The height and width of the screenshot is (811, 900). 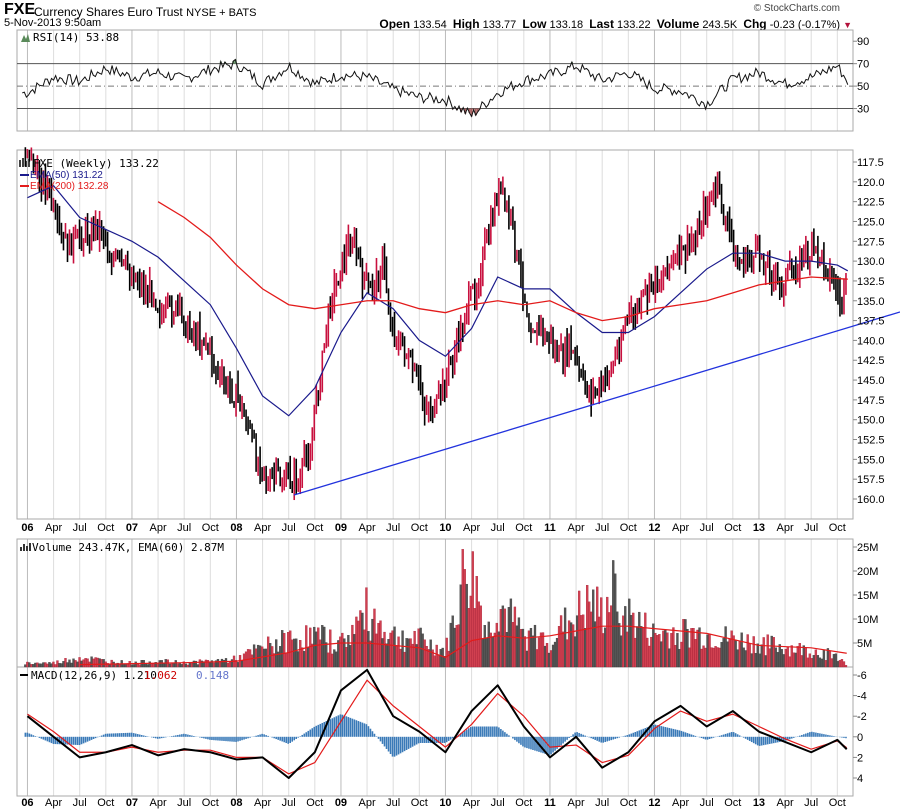 What do you see at coordinates (395, 24) in the screenshot?
I see `open-label: Open` at bounding box center [395, 24].